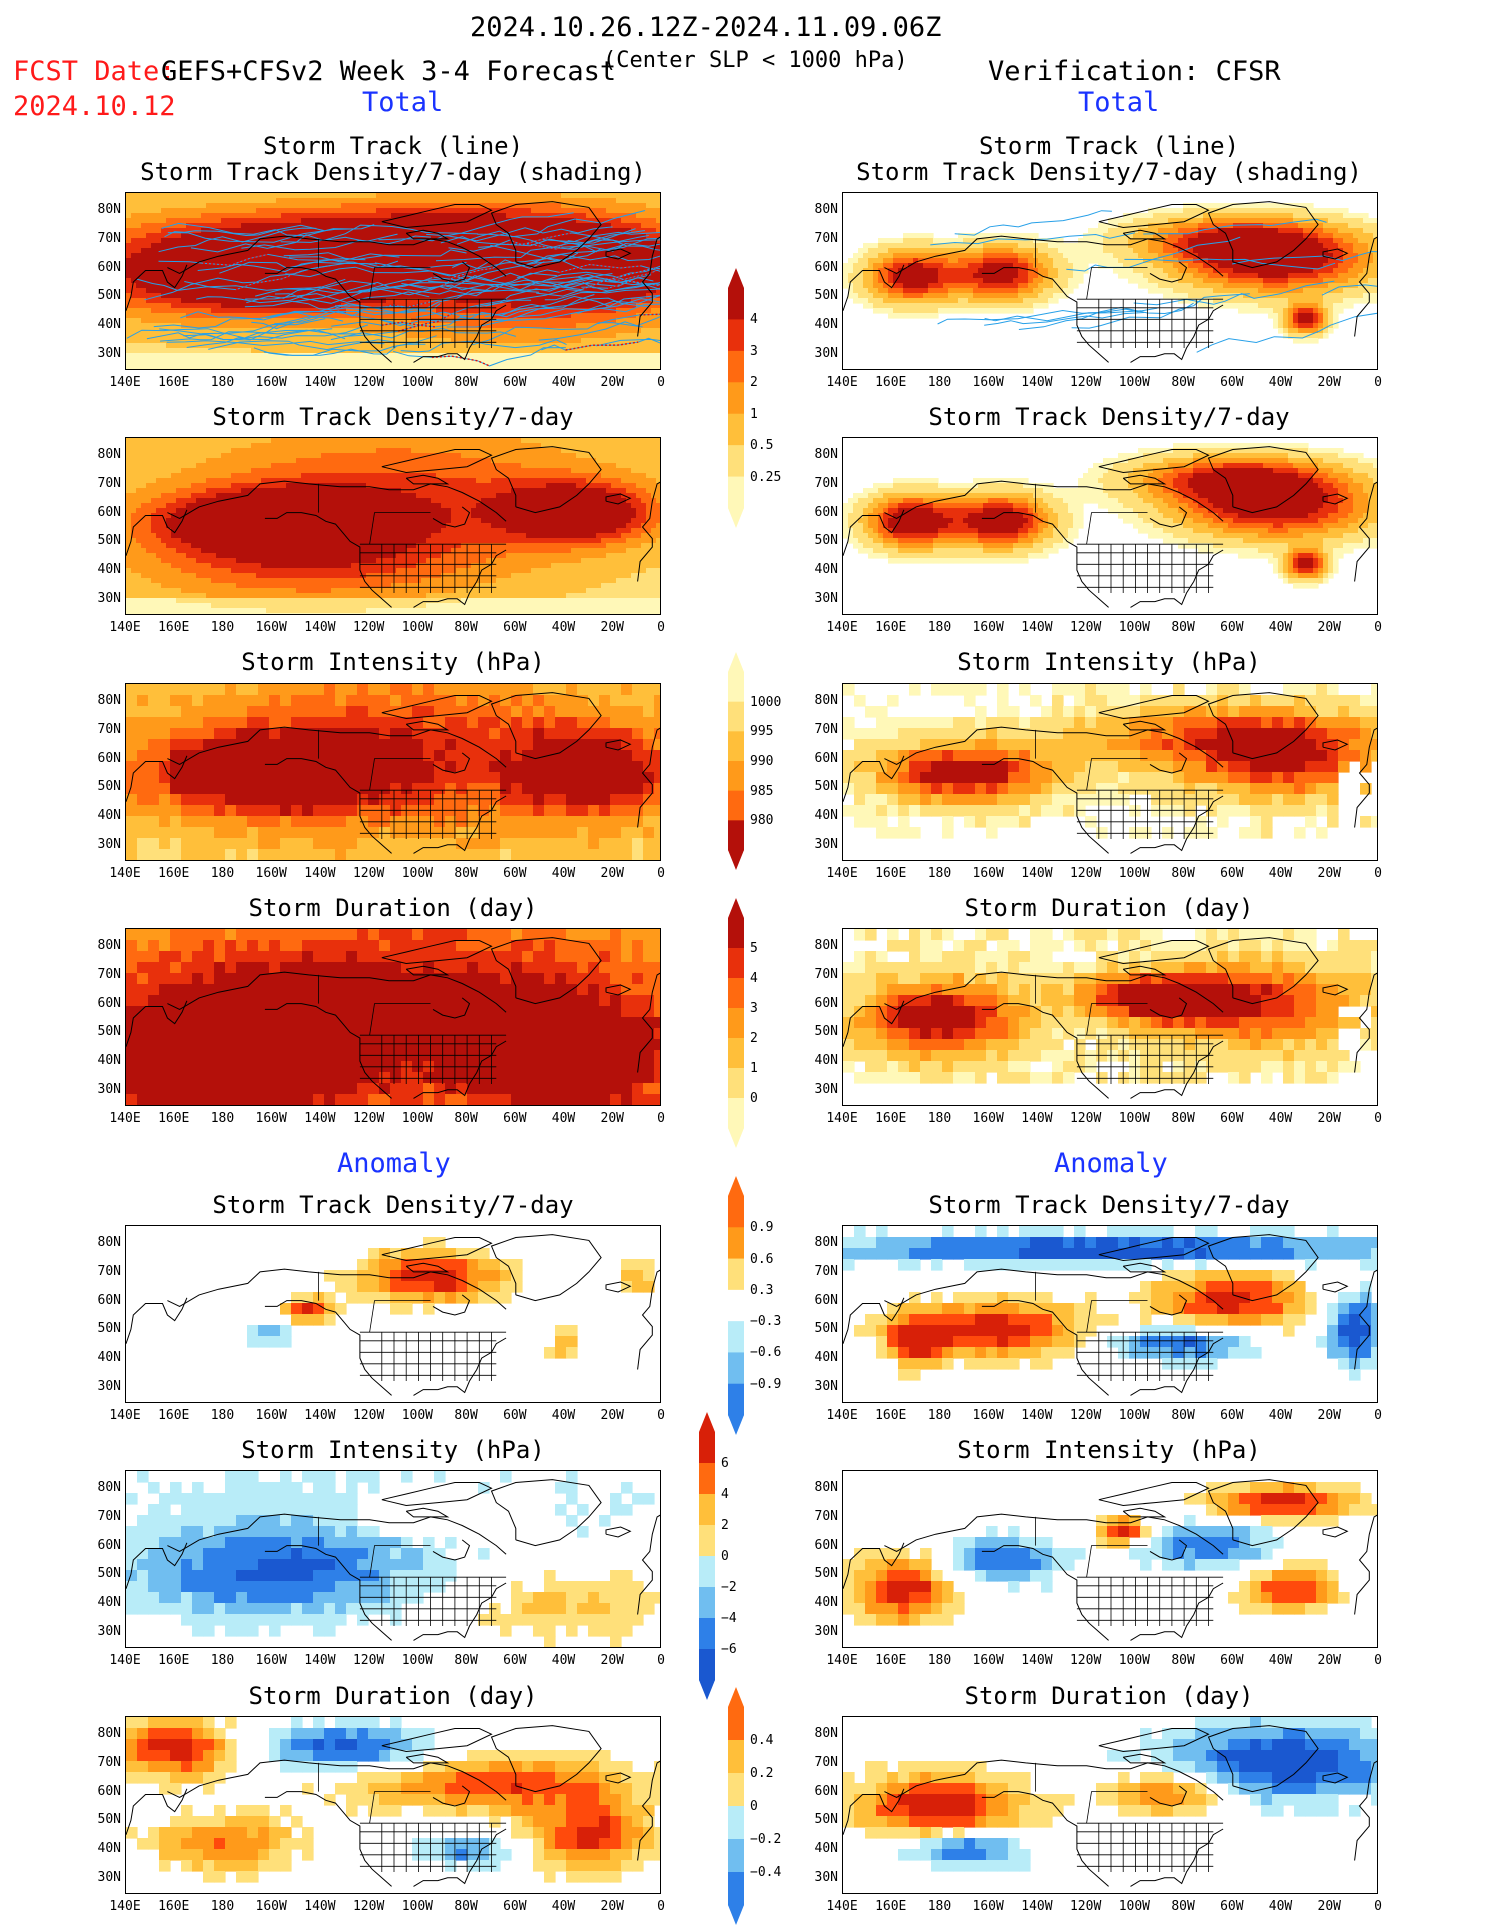 The height and width of the screenshot is (1925, 1487). Describe the element at coordinates (762, 732) in the screenshot. I see `colorbar-label: 995` at that location.